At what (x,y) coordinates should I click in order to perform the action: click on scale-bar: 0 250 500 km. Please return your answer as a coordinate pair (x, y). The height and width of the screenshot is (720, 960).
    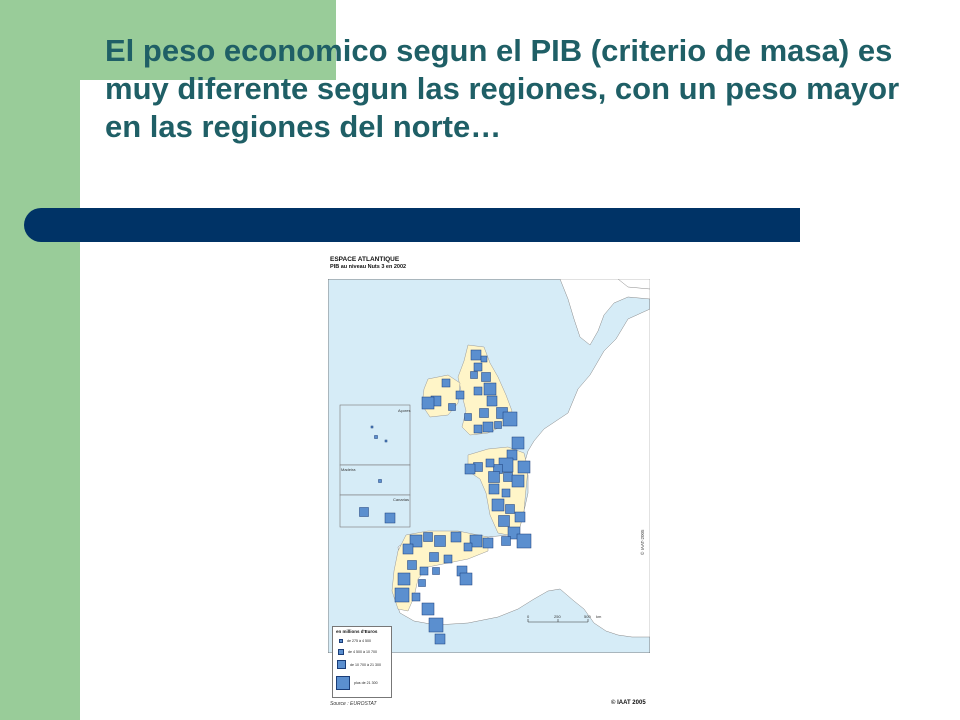
    Looking at the image, I should click on (564, 618).